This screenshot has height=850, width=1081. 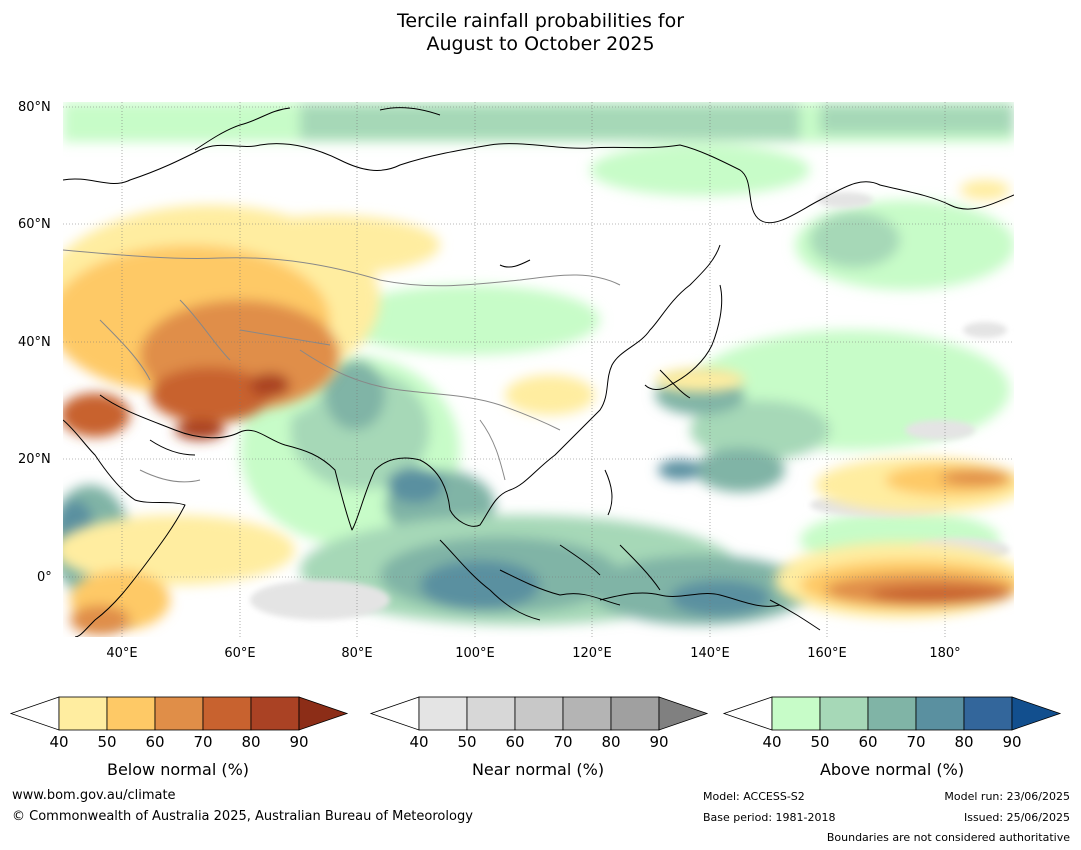 I want to click on colorbar-title-below-normal: Below normal (%), so click(x=178, y=769).